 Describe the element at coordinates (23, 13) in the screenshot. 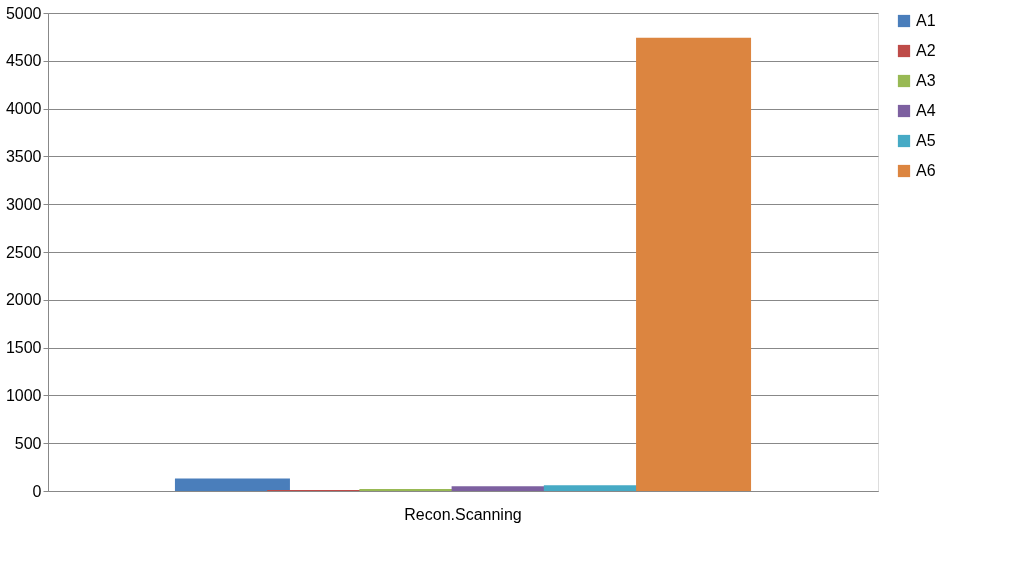

I see `y-tick-label: 5000` at that location.